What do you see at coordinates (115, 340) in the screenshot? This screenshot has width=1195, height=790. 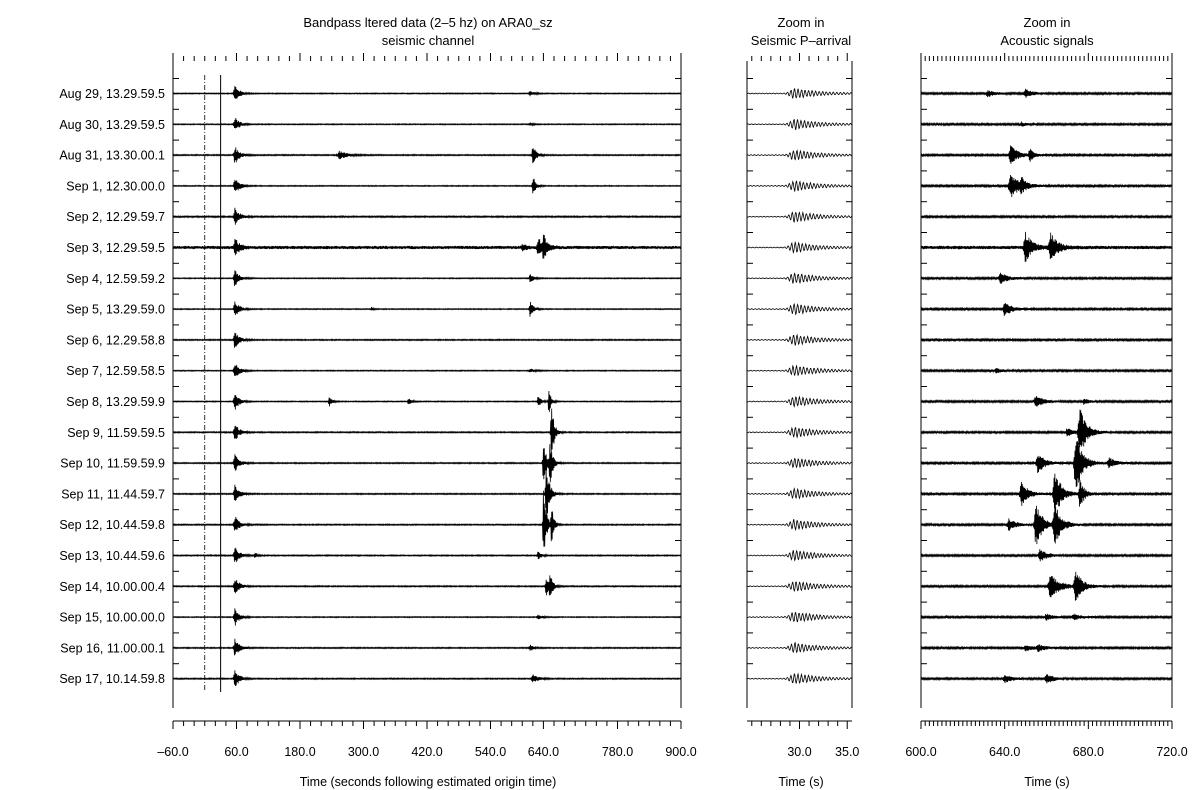 I see `row-label: Sep 6, 12.29.58.8` at bounding box center [115, 340].